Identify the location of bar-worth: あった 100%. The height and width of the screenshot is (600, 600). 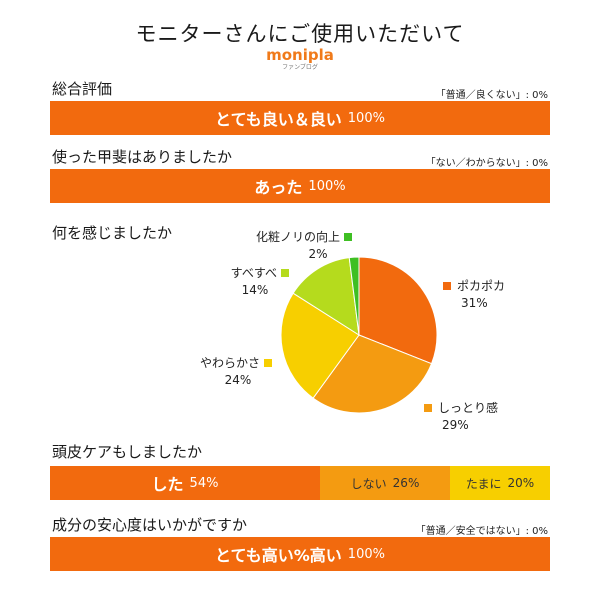
(300, 186).